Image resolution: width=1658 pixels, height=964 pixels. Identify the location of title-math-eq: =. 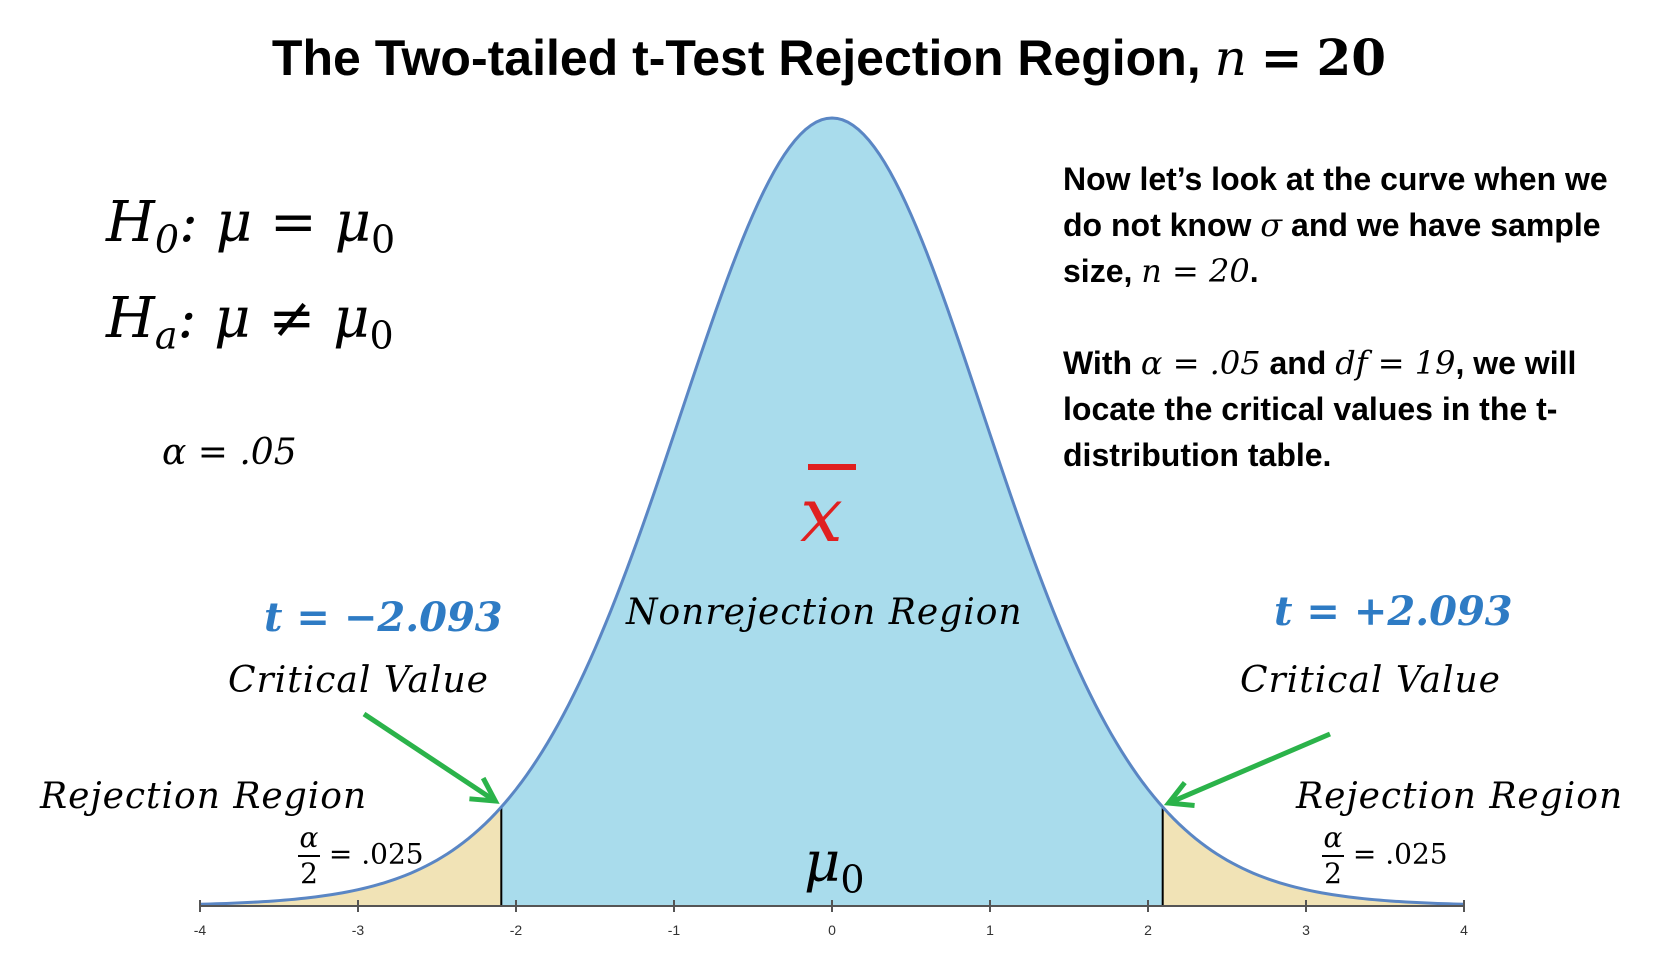
(1281, 57).